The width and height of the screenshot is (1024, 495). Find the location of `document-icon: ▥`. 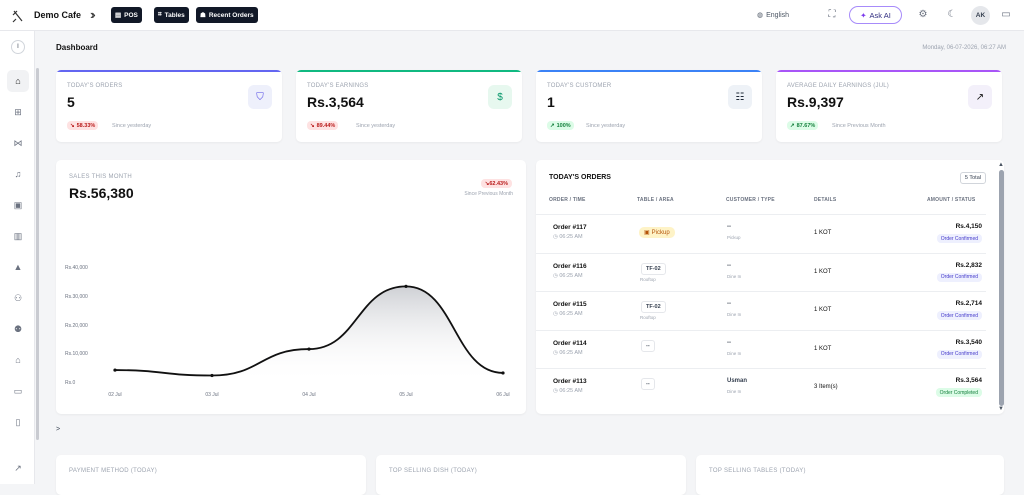

document-icon: ▥ is located at coordinates (18, 236).